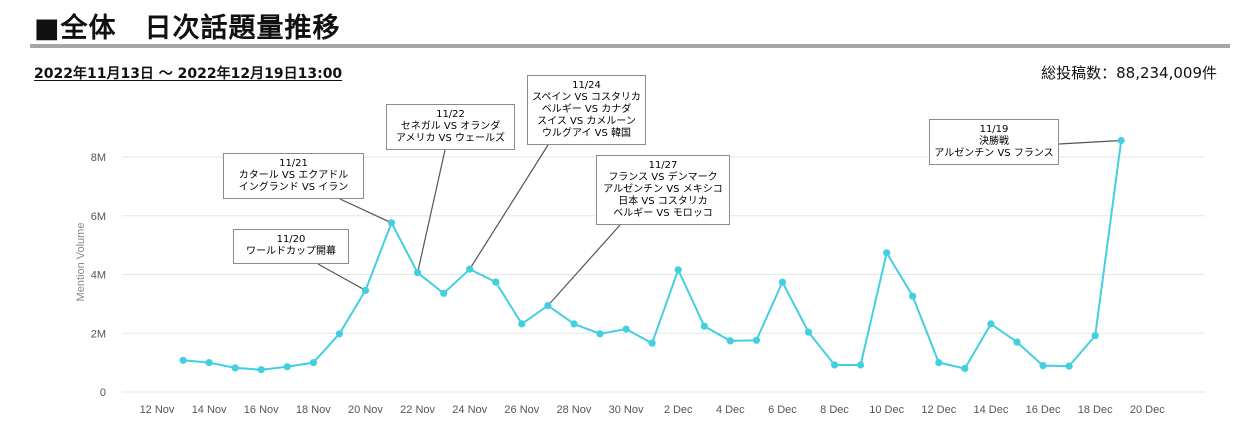 The width and height of the screenshot is (1247, 435). I want to click on callout-text: カタール VS エクアドル, so click(293, 175).